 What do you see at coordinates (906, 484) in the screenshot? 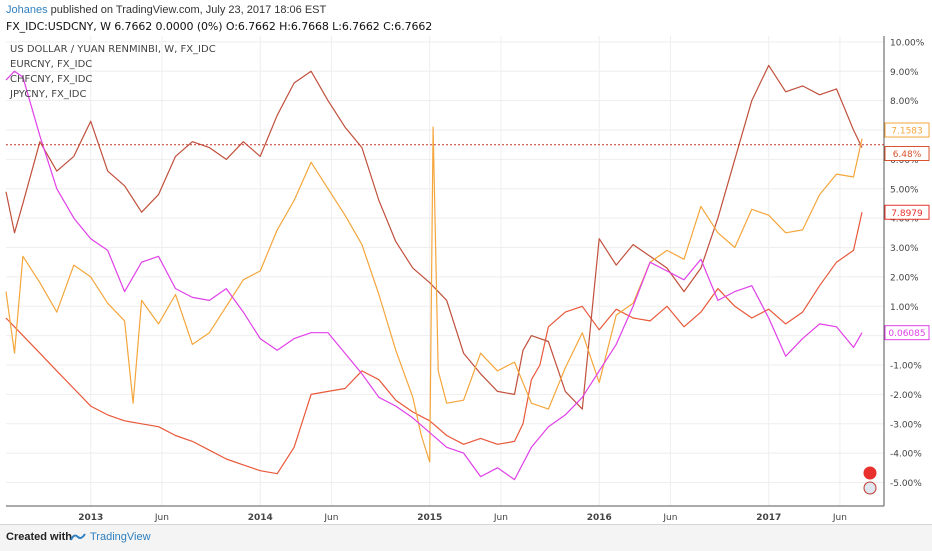
I see `y-tick-label: -5.00%` at bounding box center [906, 484].